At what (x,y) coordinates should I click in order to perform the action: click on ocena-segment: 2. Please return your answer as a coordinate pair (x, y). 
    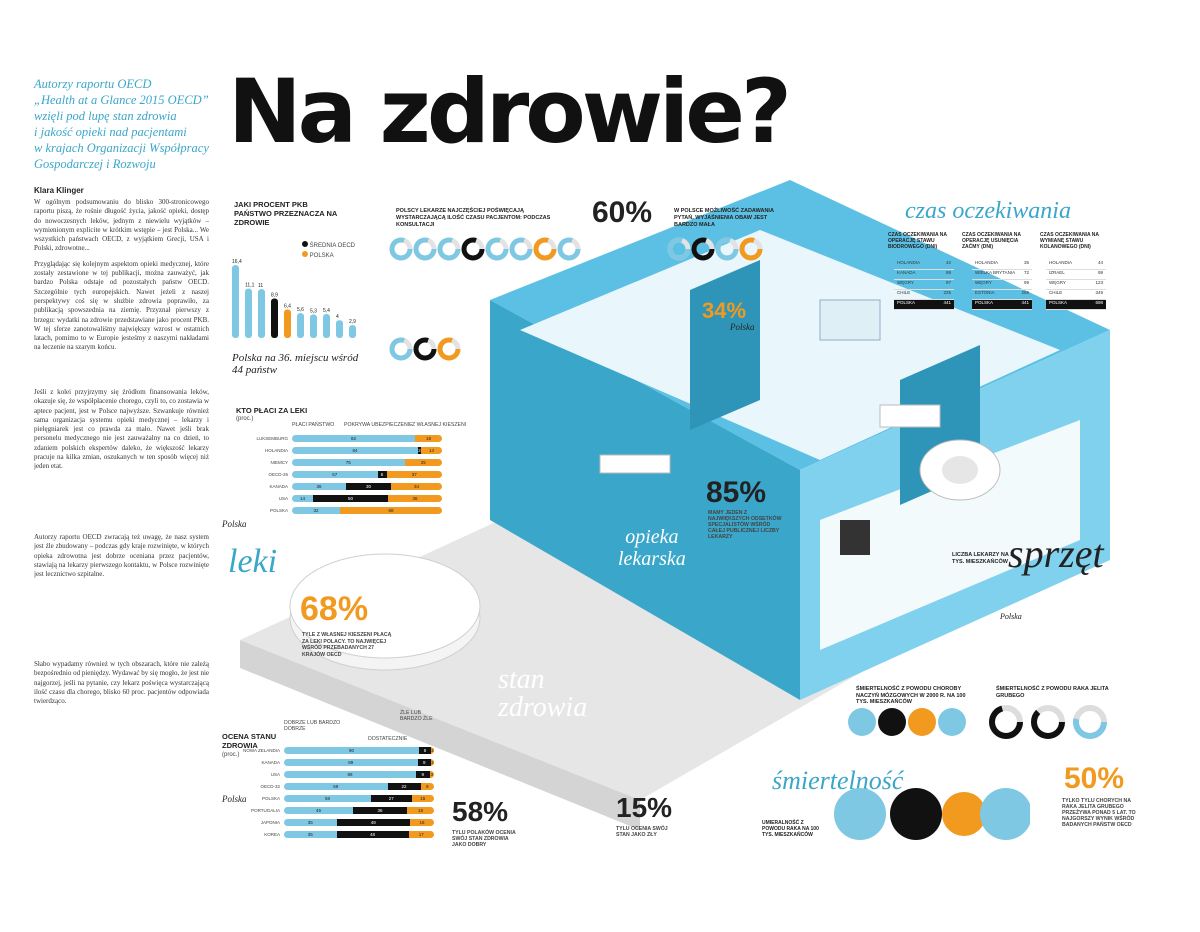
    Looking at the image, I should click on (432, 762).